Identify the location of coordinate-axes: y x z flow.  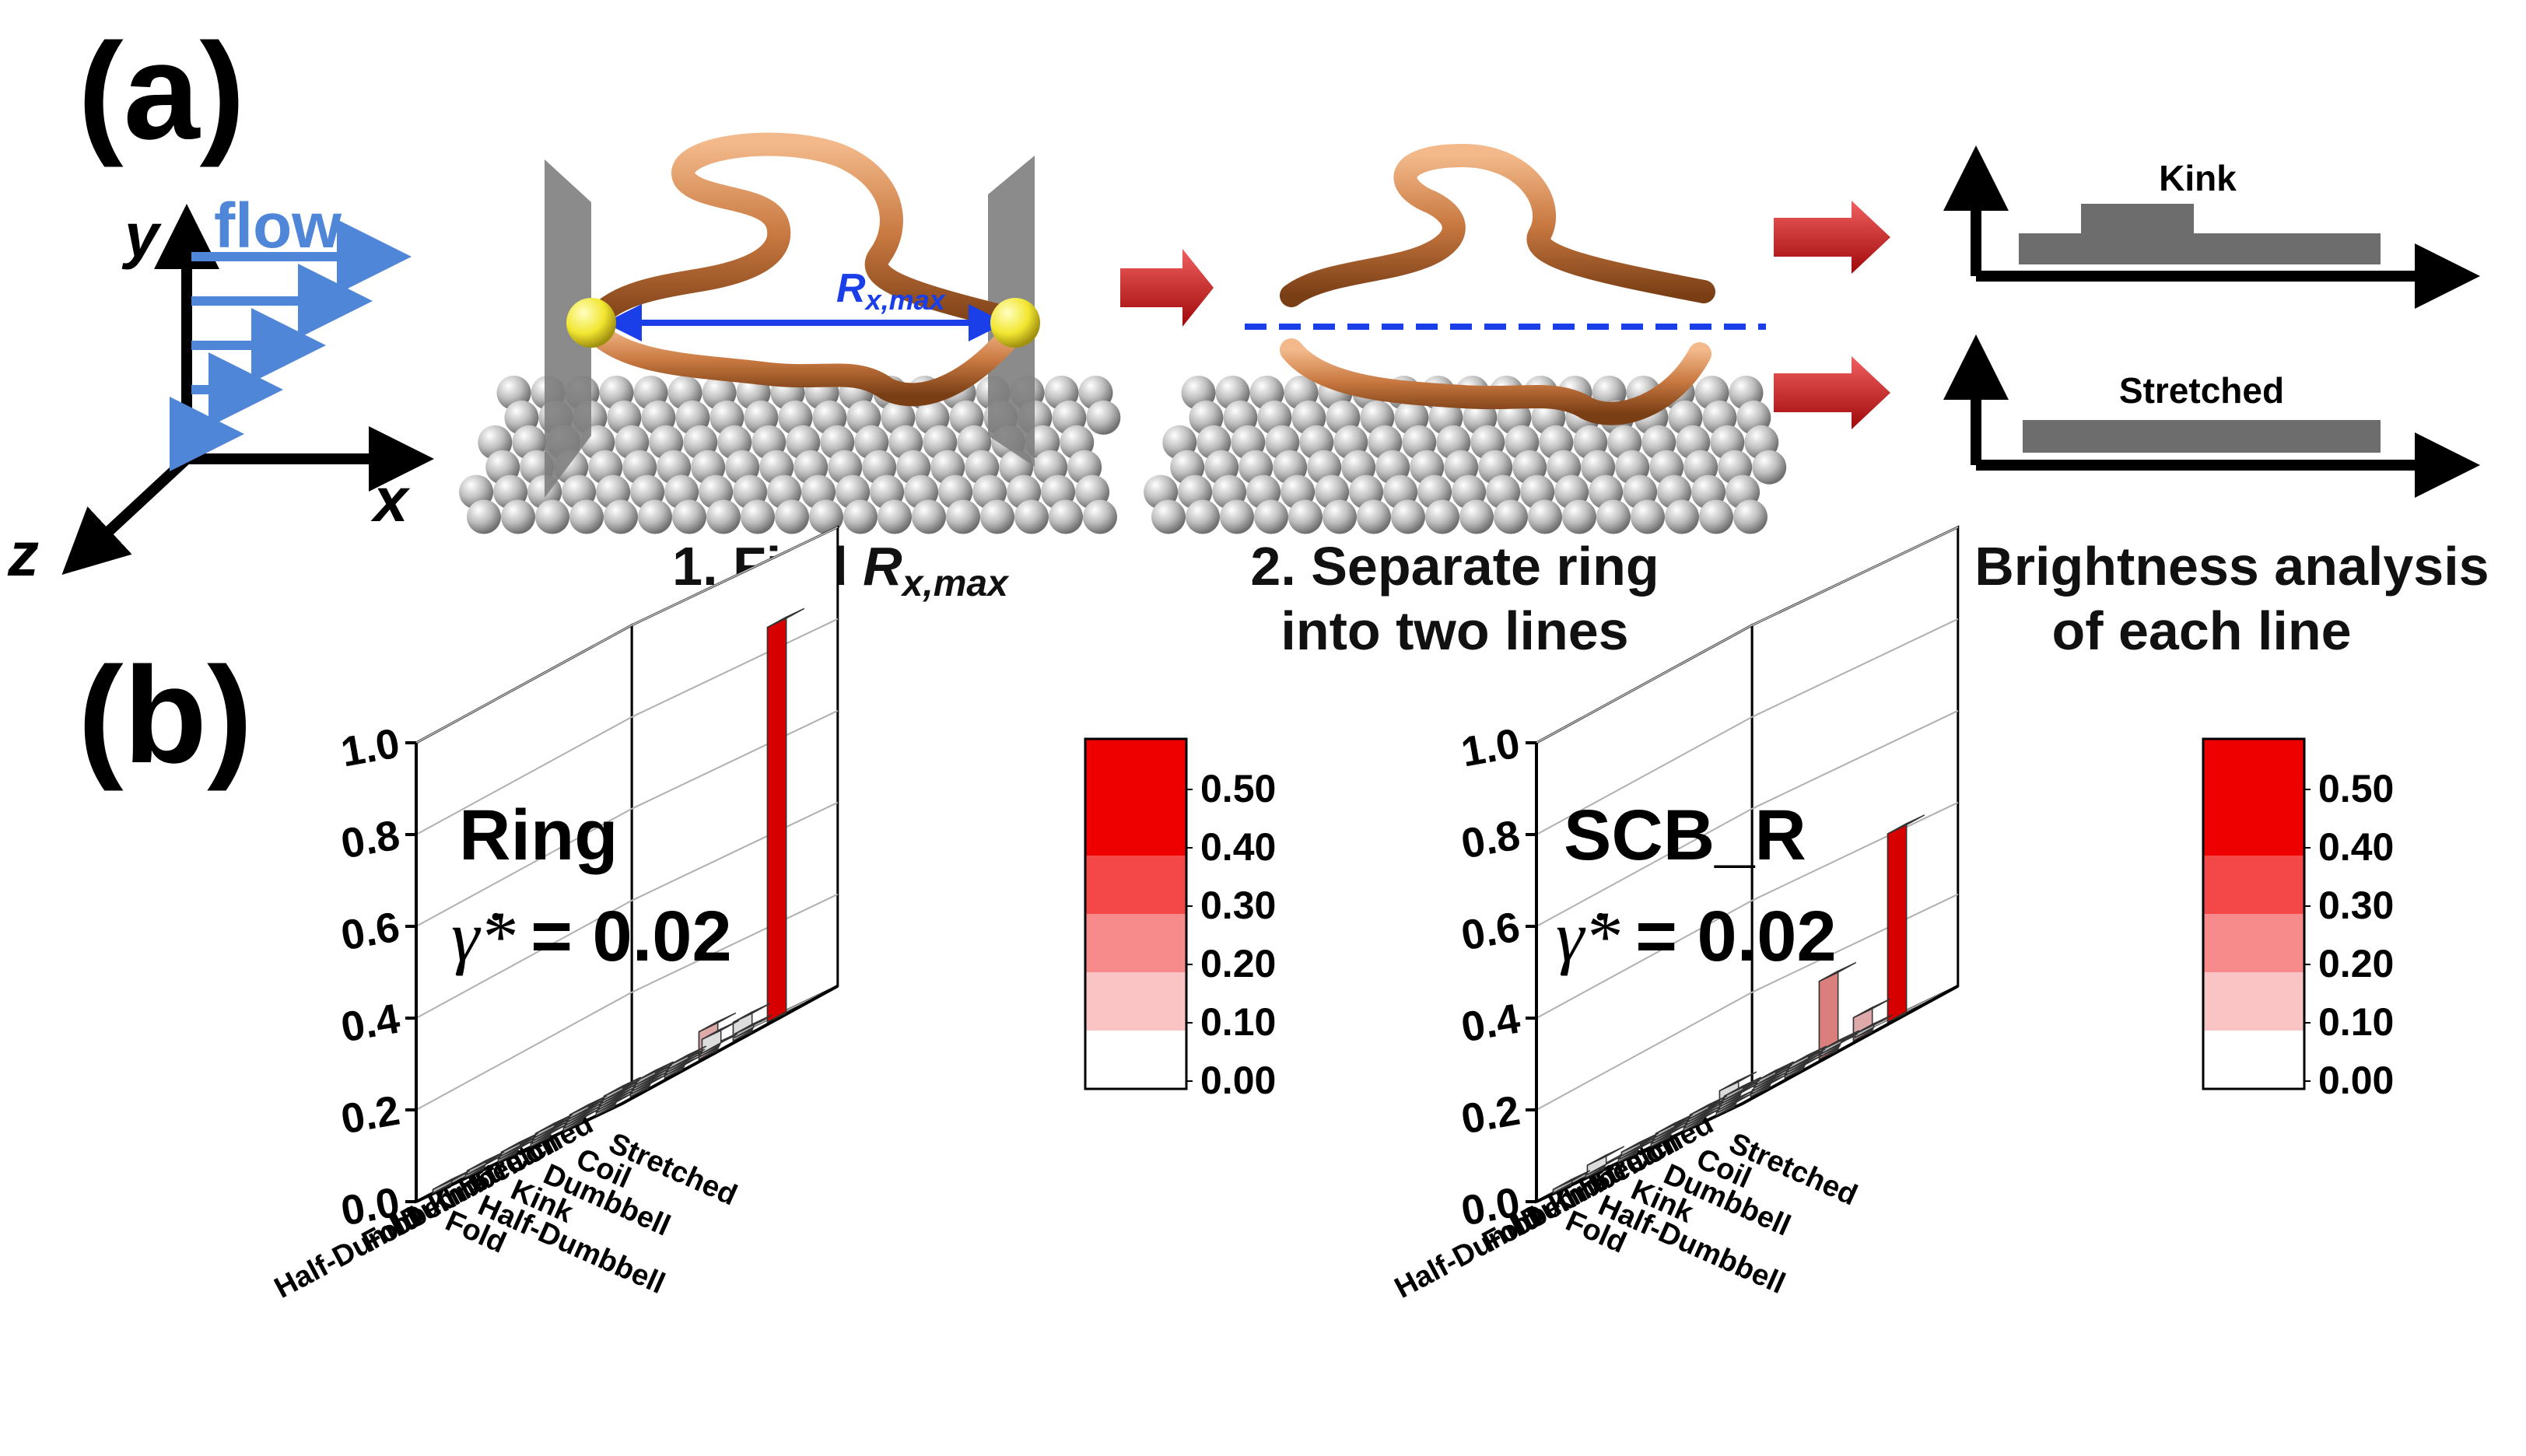
(220, 390).